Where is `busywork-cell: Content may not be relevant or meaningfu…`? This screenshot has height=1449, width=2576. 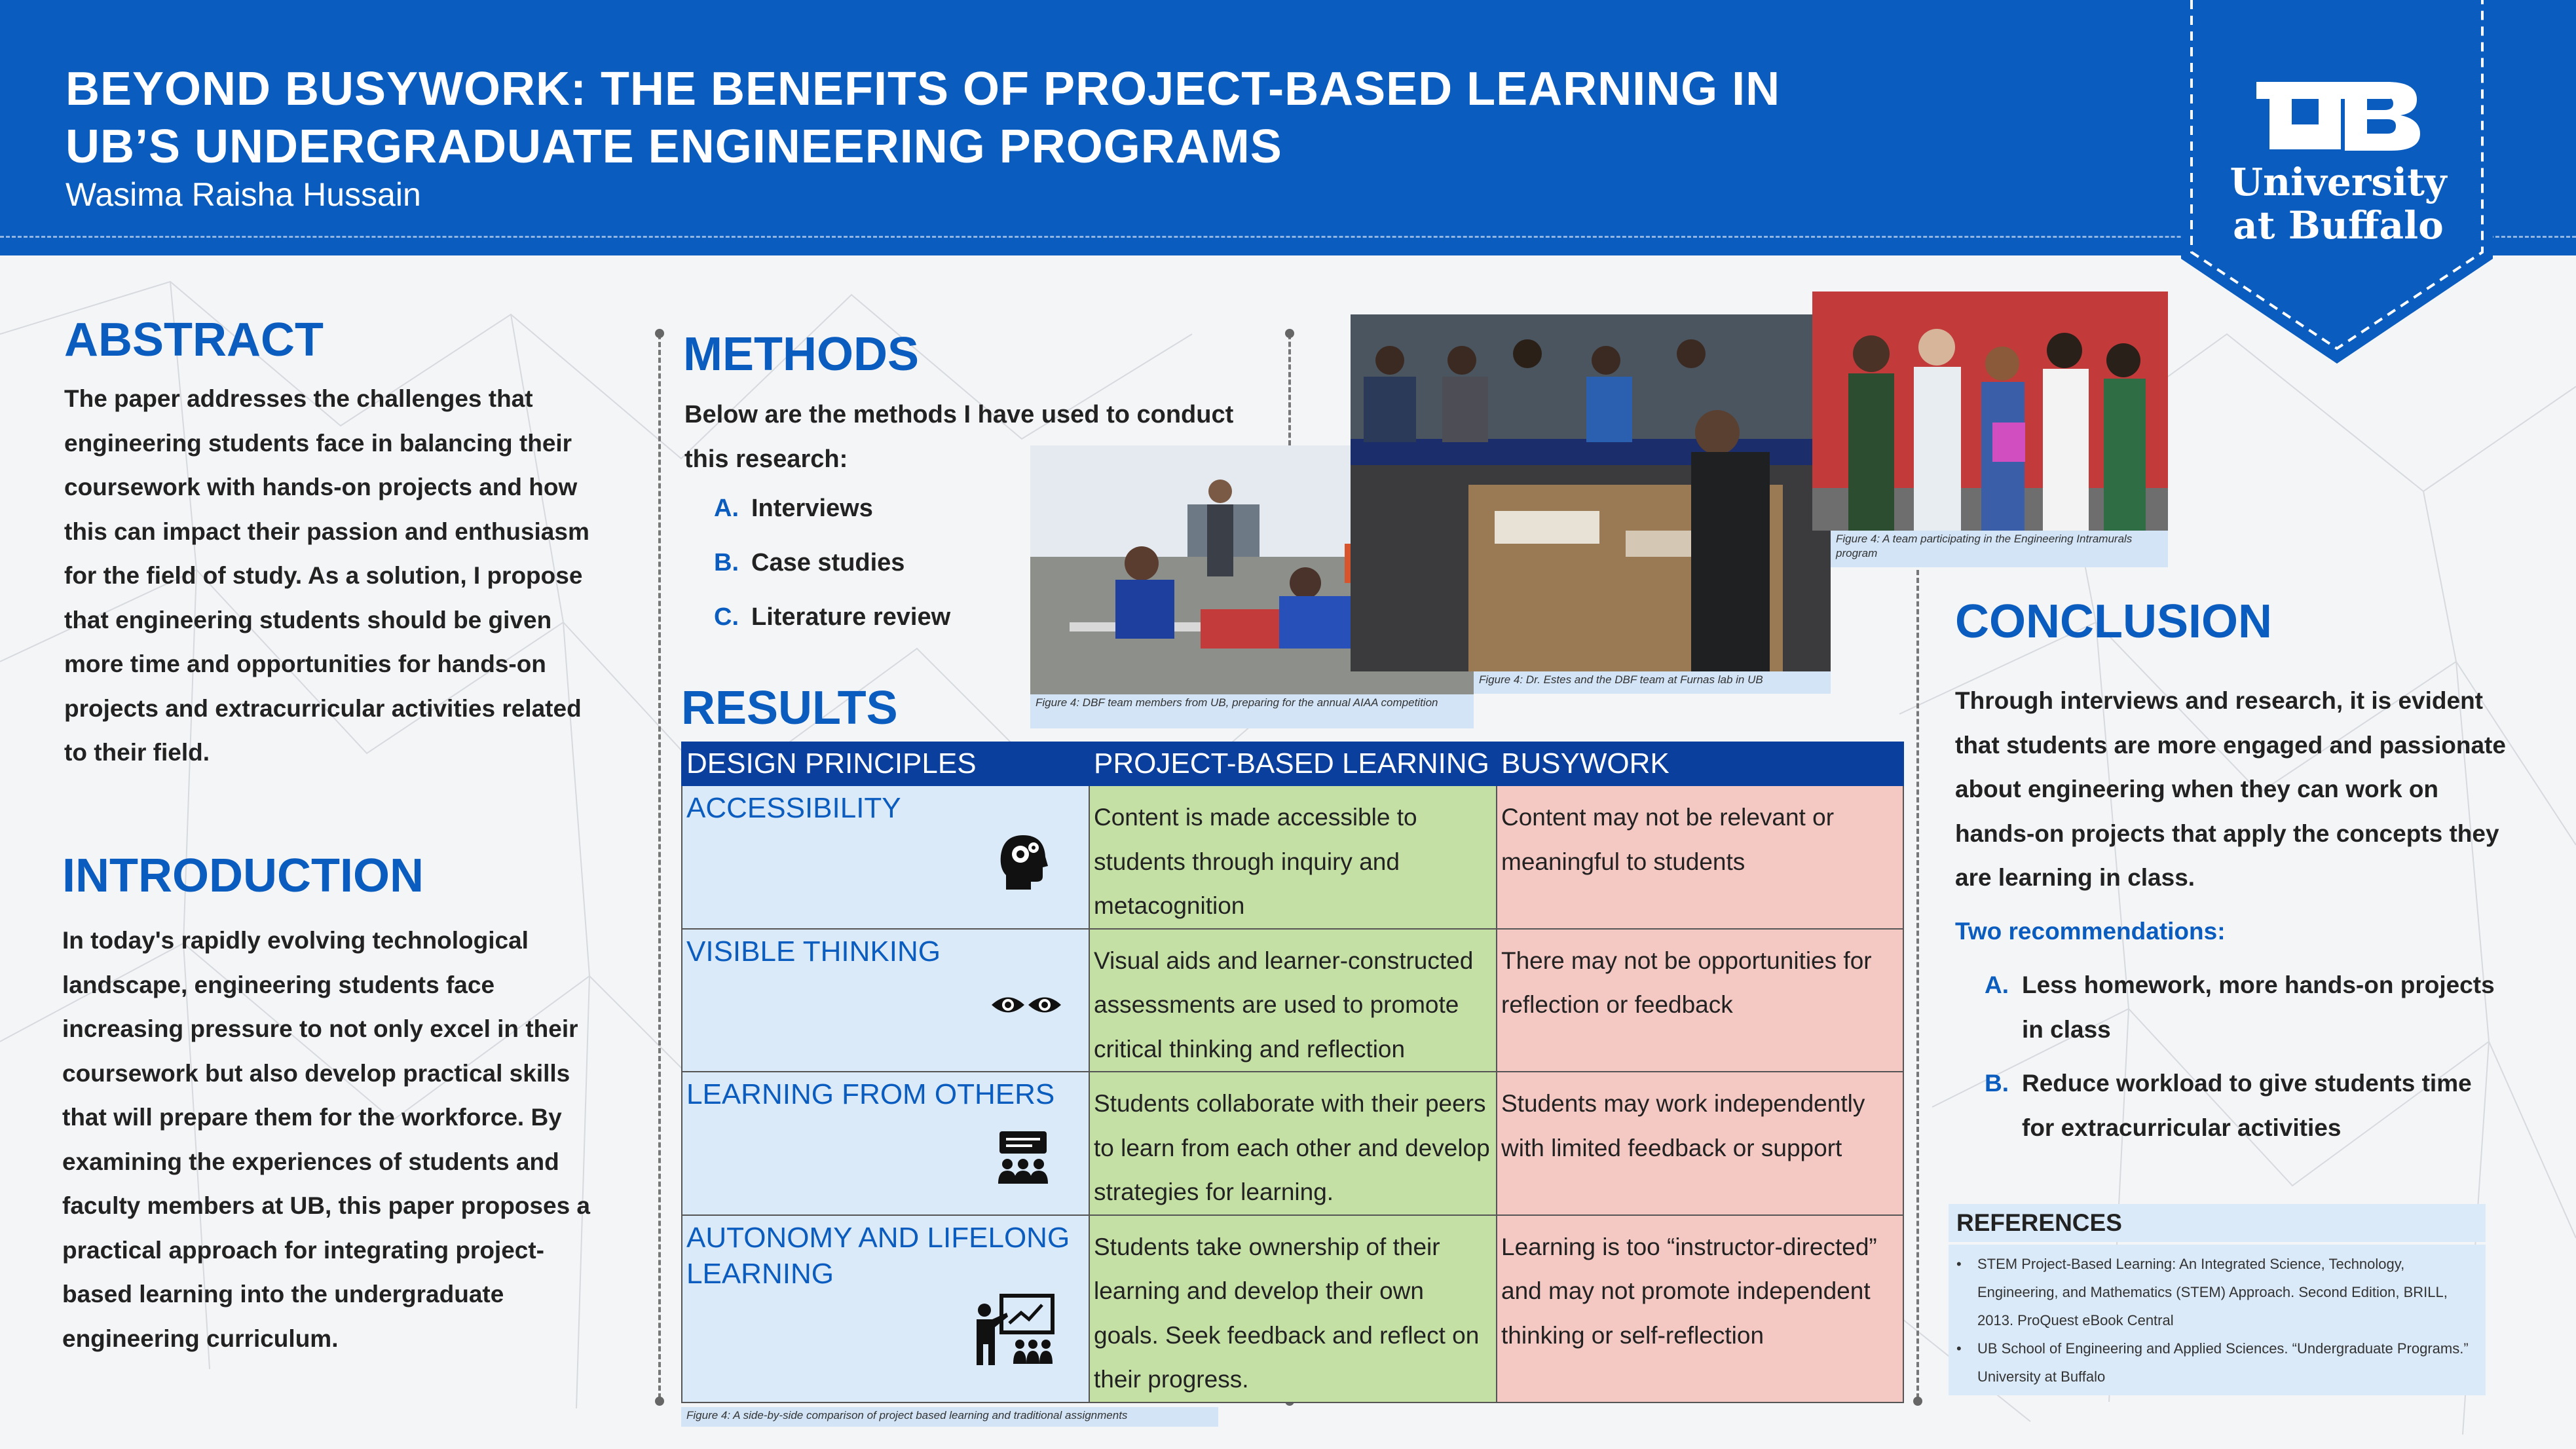 busywork-cell: Content may not be relevant or meaningfu… is located at coordinates (1700, 857).